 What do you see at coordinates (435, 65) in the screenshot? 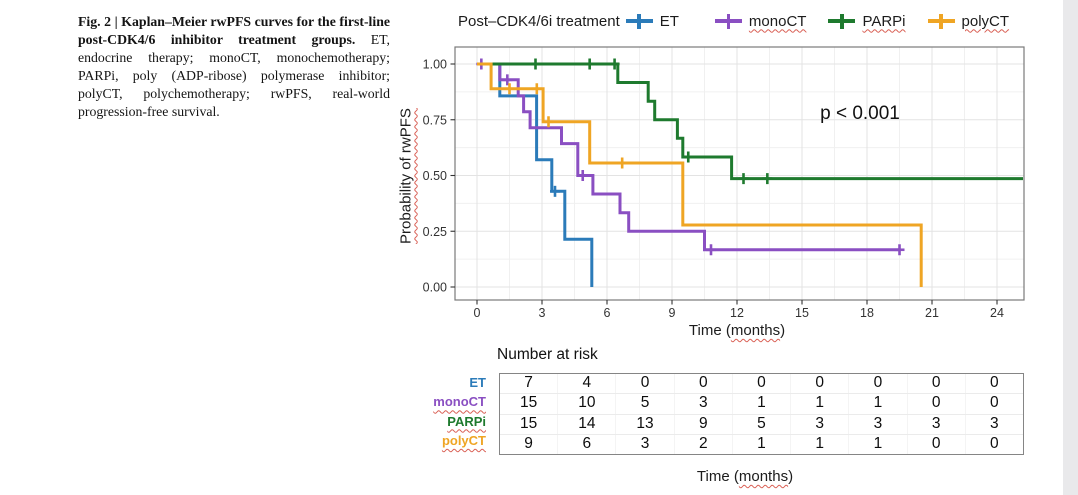
I see `y-tick-label: 1.00` at bounding box center [435, 65].